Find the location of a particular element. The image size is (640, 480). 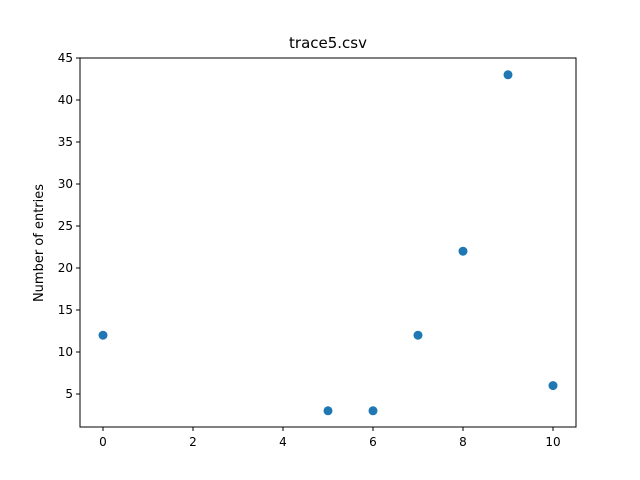

y-tick-label: 25 is located at coordinates (65, 226).